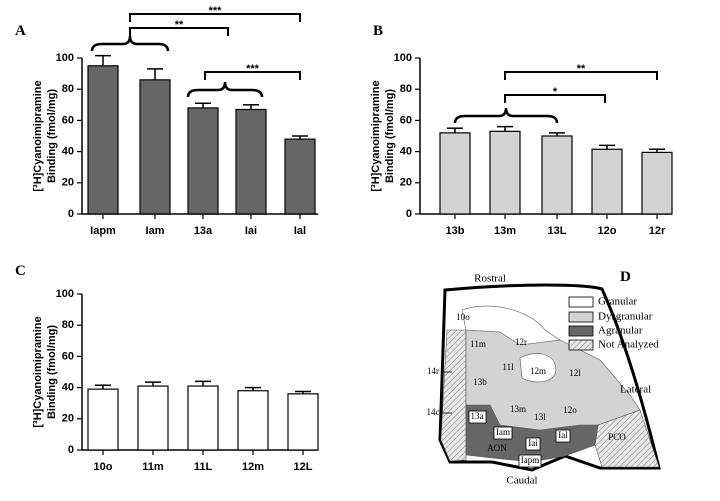  Describe the element at coordinates (570, 410) in the screenshot. I see `region-label: 12o` at that location.